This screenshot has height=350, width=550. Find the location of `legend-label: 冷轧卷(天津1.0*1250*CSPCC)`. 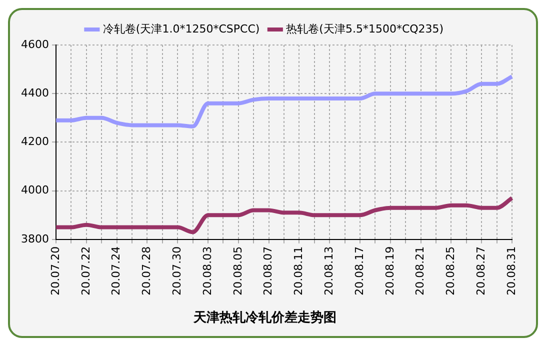

legend-label: 冷轧卷(天津1.0*1250*CSPCC) is located at coordinates (181, 29).